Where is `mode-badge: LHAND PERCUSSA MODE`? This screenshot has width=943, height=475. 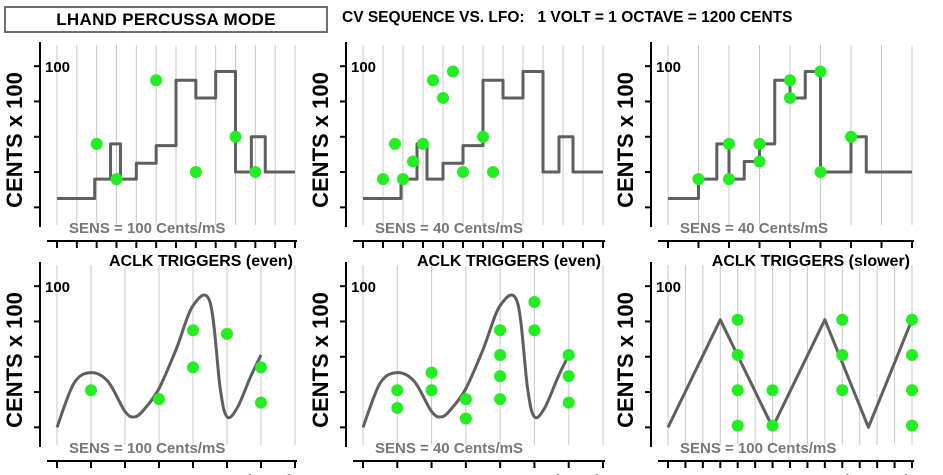
mode-badge: LHAND PERCUSSA MODE is located at coordinates (166, 19).